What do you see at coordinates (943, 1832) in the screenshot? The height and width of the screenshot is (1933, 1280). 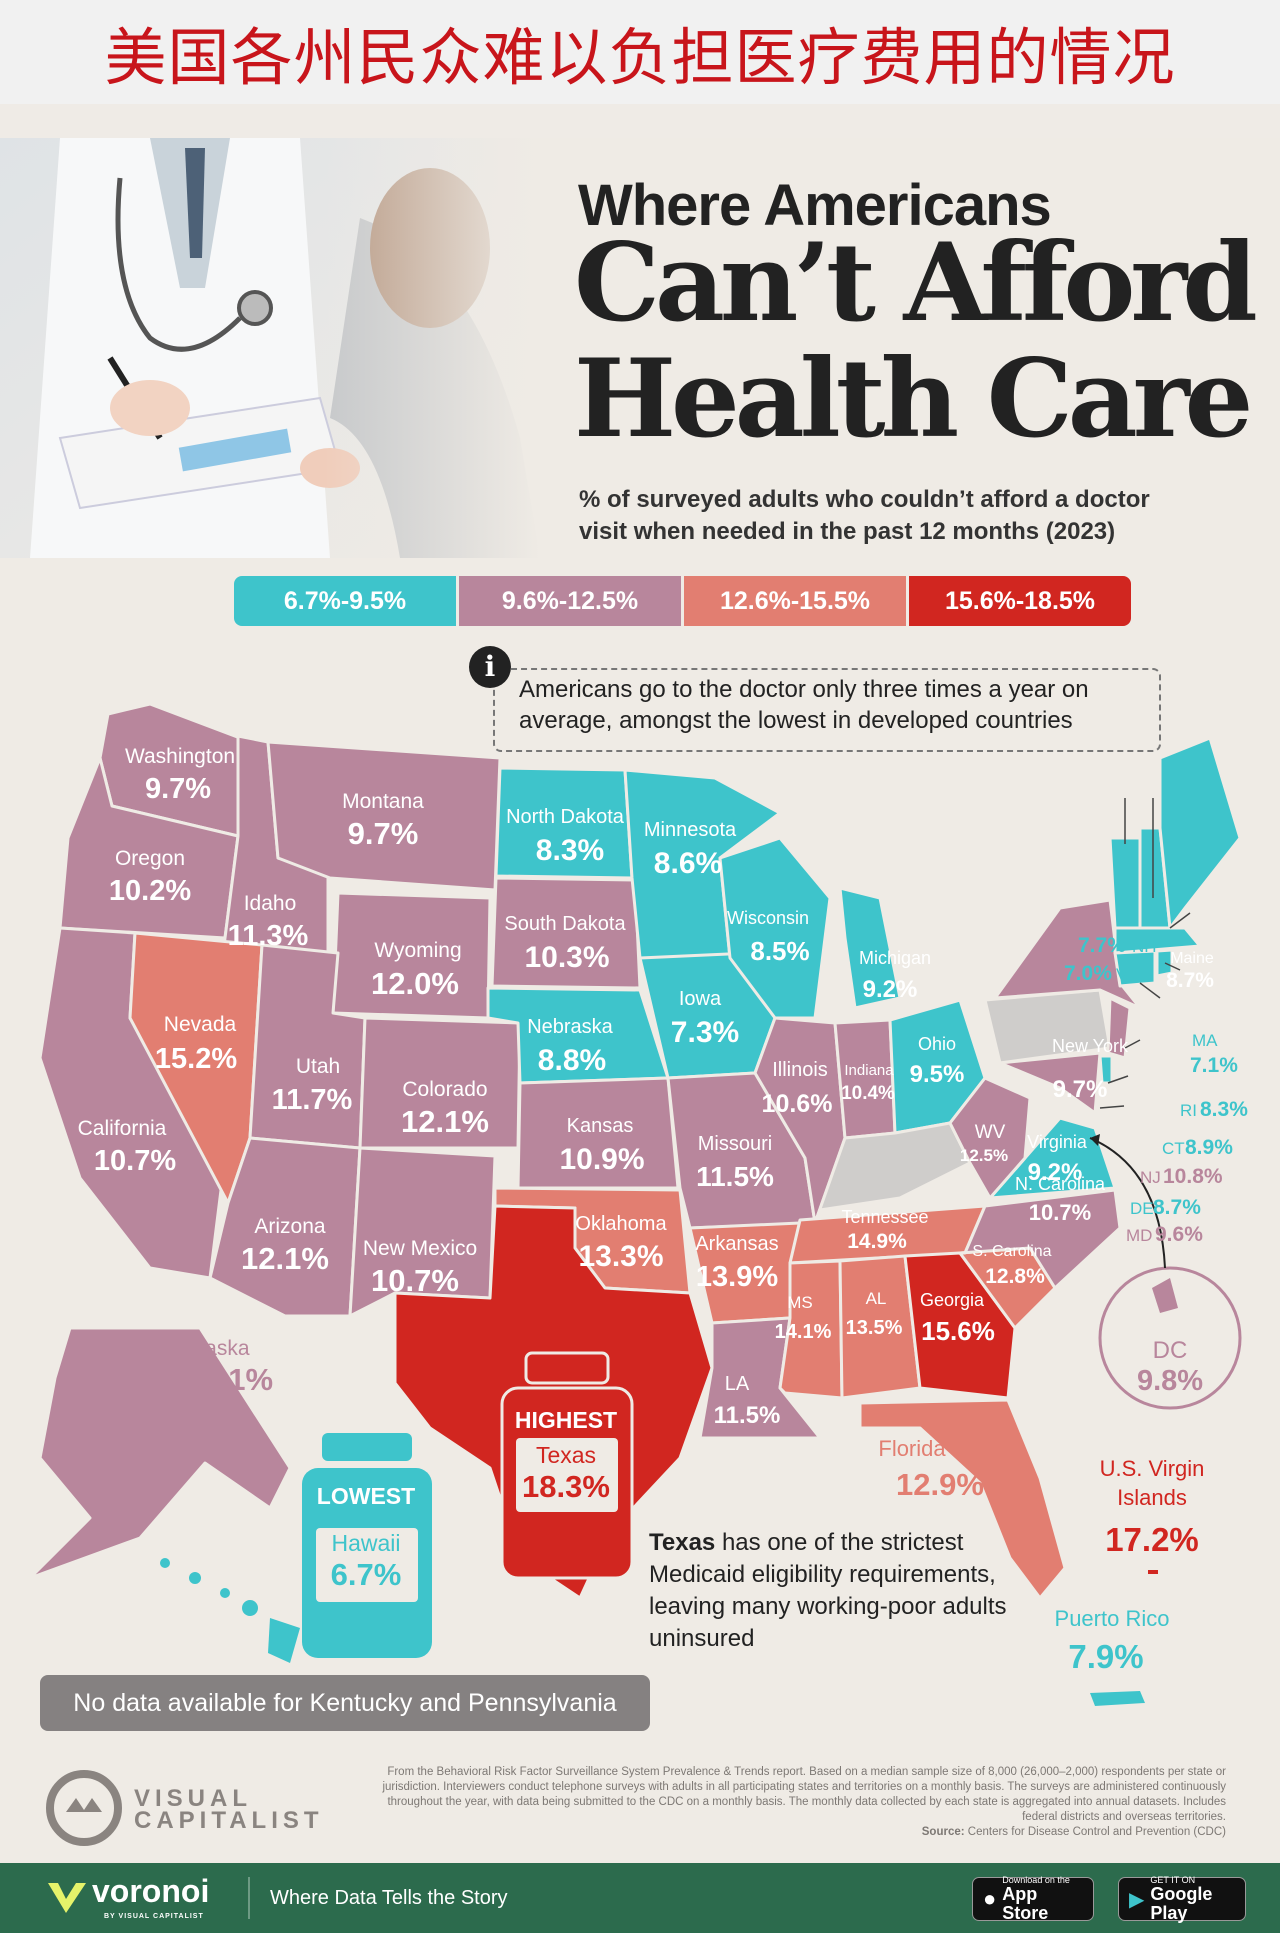 I see `source-label: Source:` at bounding box center [943, 1832].